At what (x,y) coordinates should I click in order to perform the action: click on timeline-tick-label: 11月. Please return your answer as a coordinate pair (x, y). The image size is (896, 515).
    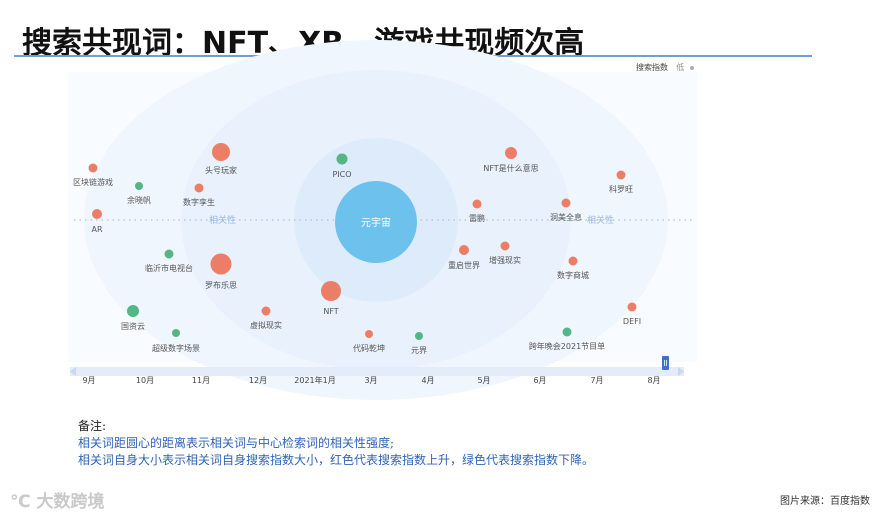
    Looking at the image, I should click on (201, 380).